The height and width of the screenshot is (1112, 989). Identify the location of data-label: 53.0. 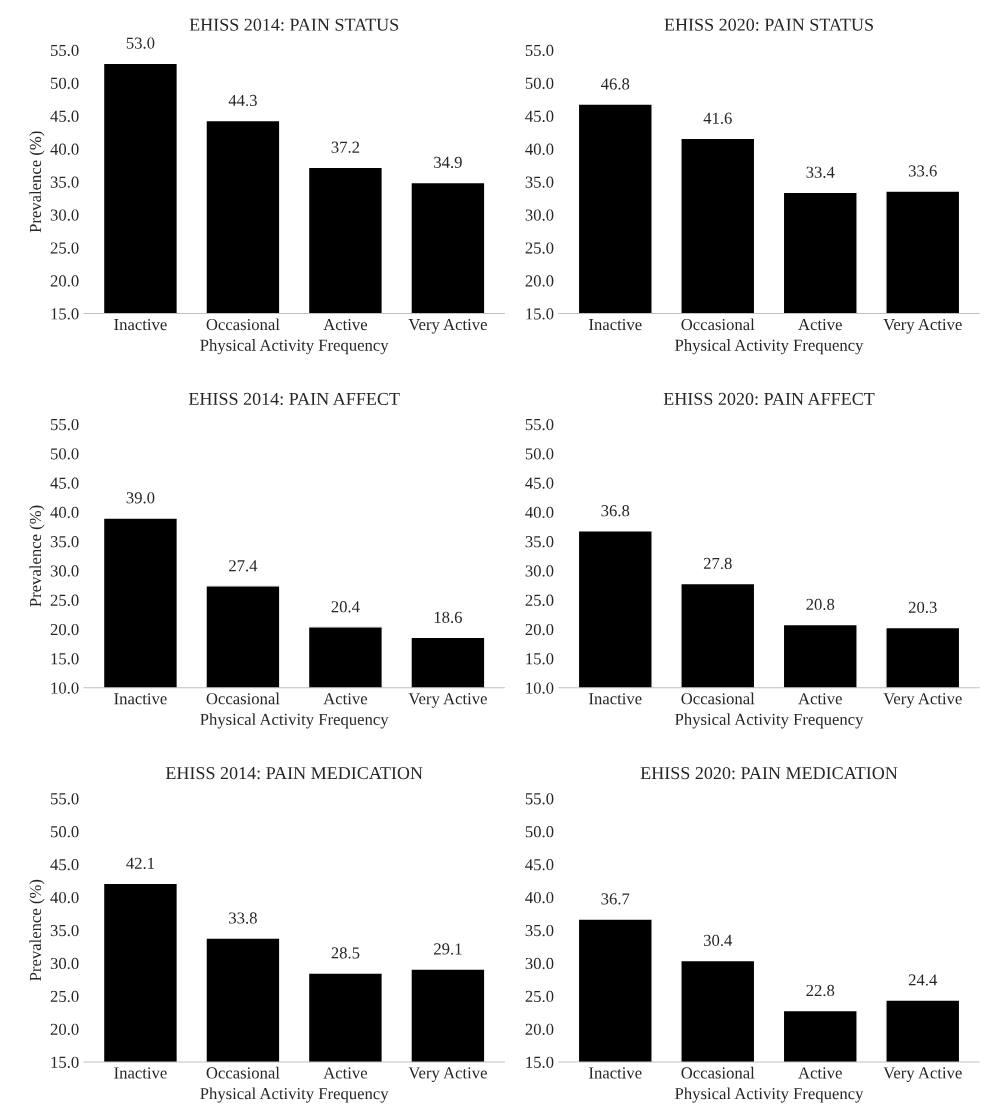
(140, 43).